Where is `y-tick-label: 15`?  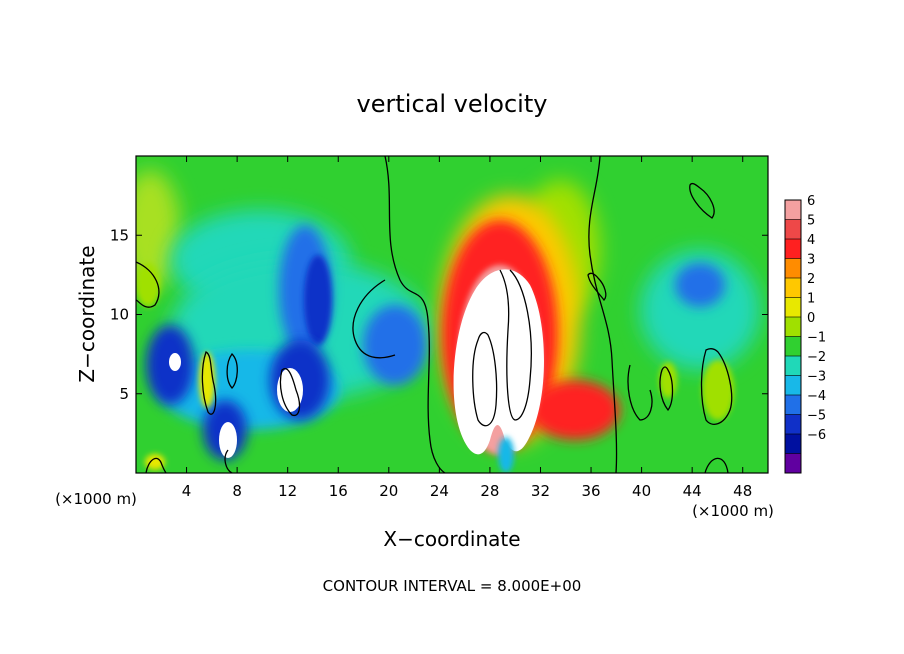 y-tick-label: 15 is located at coordinates (119, 235).